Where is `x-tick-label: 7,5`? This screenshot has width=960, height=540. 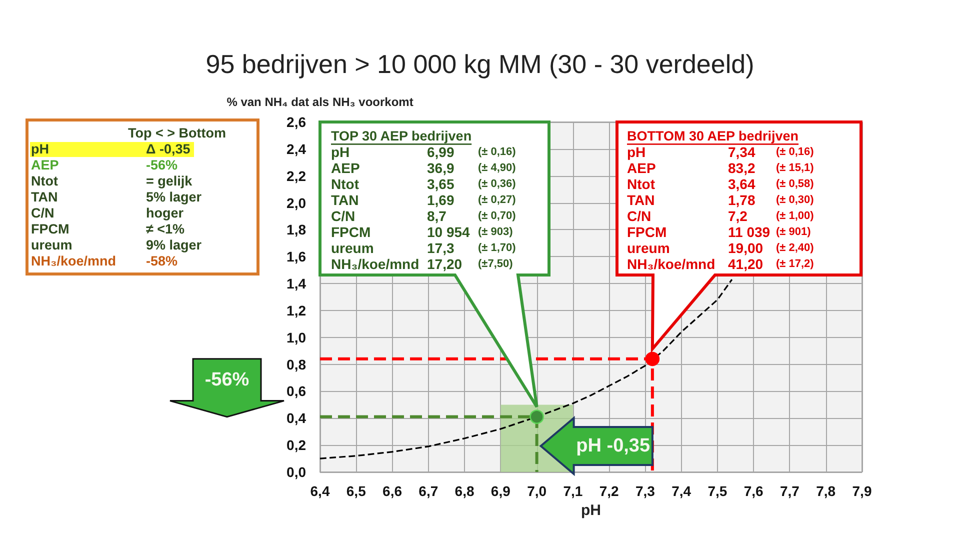 x-tick-label: 7,5 is located at coordinates (718, 491).